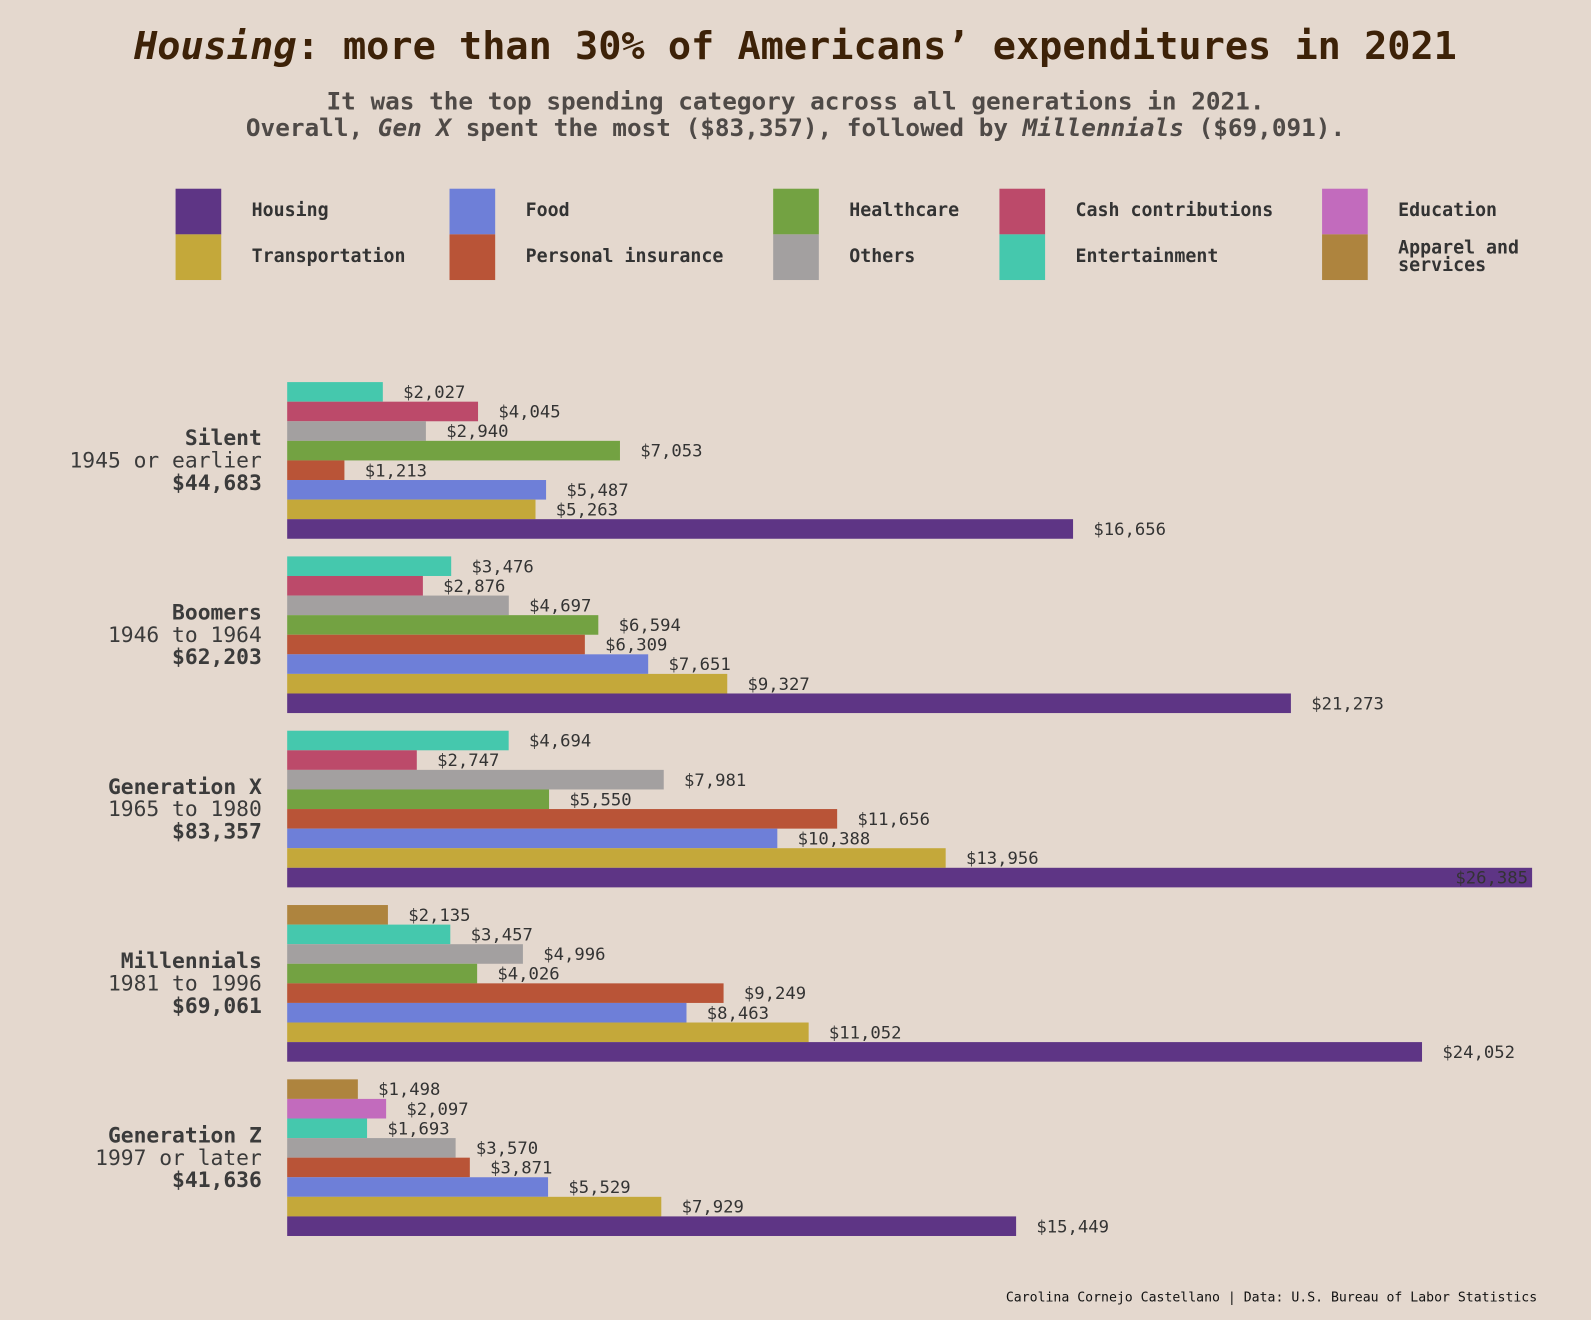  Describe the element at coordinates (505, 993) in the screenshot. I see `bar-millennials-personal-insurance` at that location.